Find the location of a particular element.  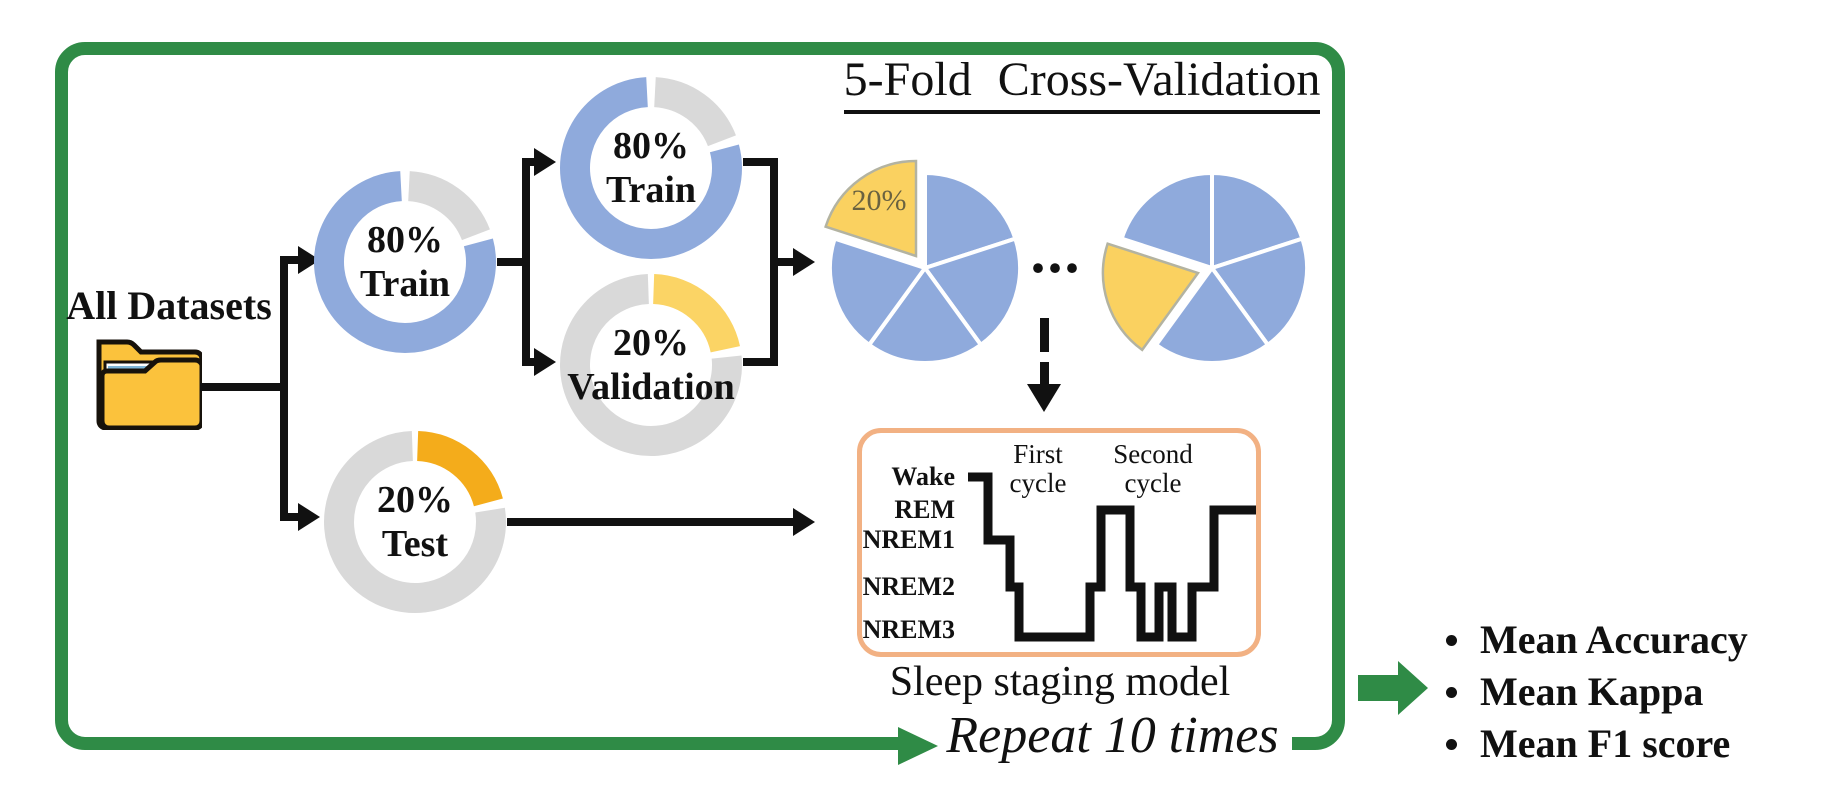

arrowhead-model-icon is located at coordinates (804, 522).